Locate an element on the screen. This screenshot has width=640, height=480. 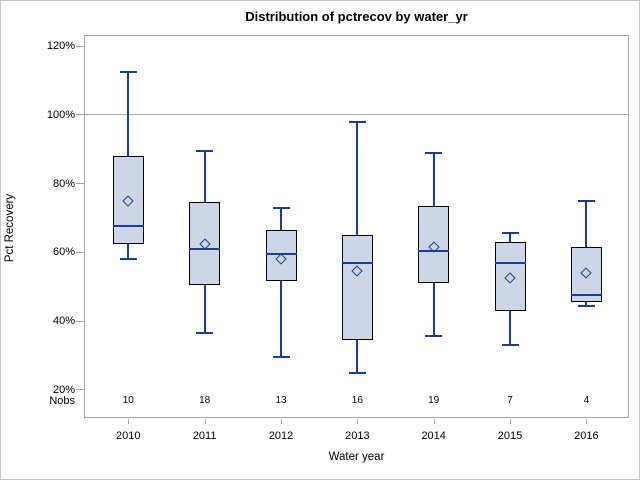
box-2011 is located at coordinates (205, 243).